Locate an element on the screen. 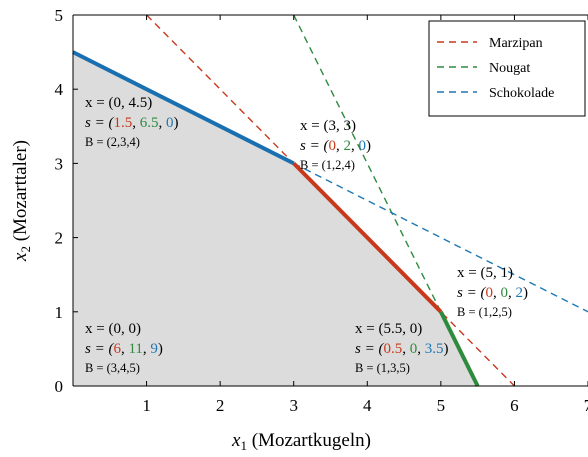  vertex-slack-label: s = (0, 2, 0) is located at coordinates (335, 146).